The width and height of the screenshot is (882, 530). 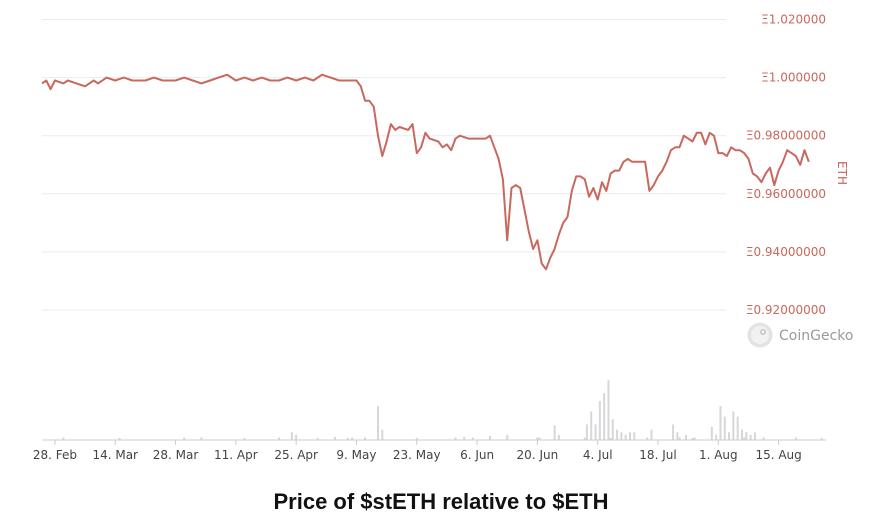 I want to click on chart-caption: Price of $stETH relative to $ETH, so click(x=441, y=501).